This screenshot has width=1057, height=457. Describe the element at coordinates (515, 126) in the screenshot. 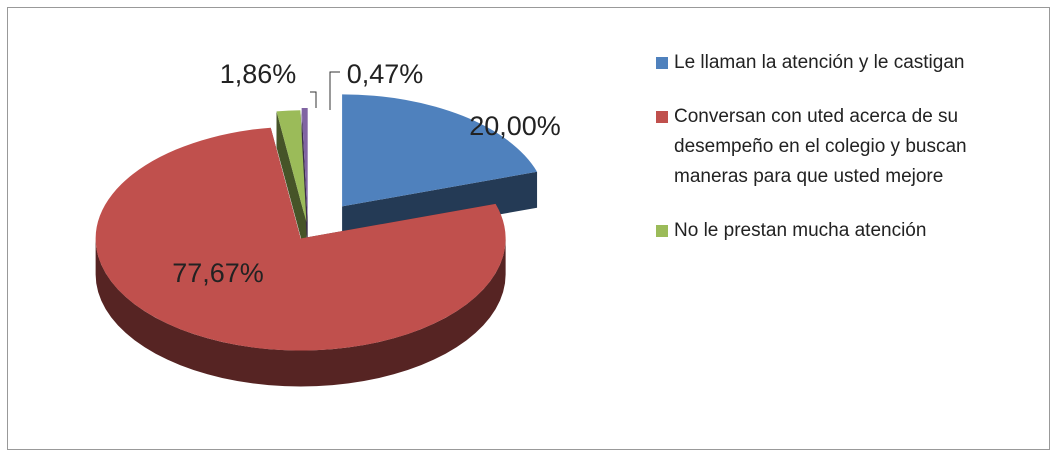

I see `data-label: 20,00%` at that location.